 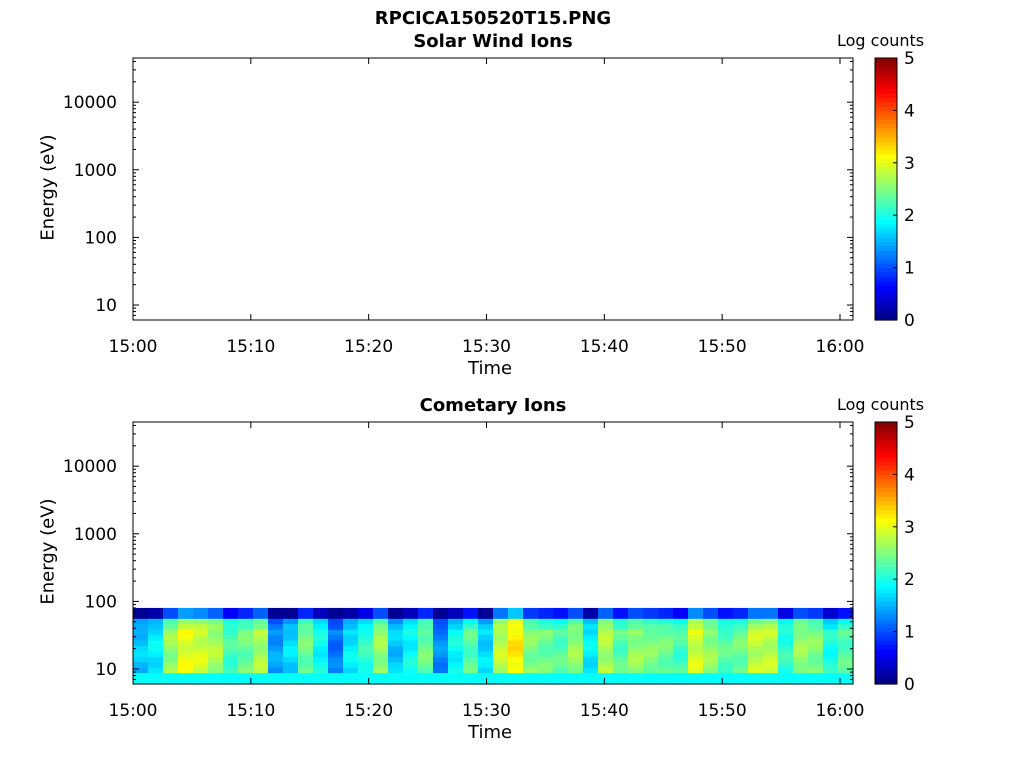 I want to click on x-tick-label: 16:00, so click(x=840, y=711).